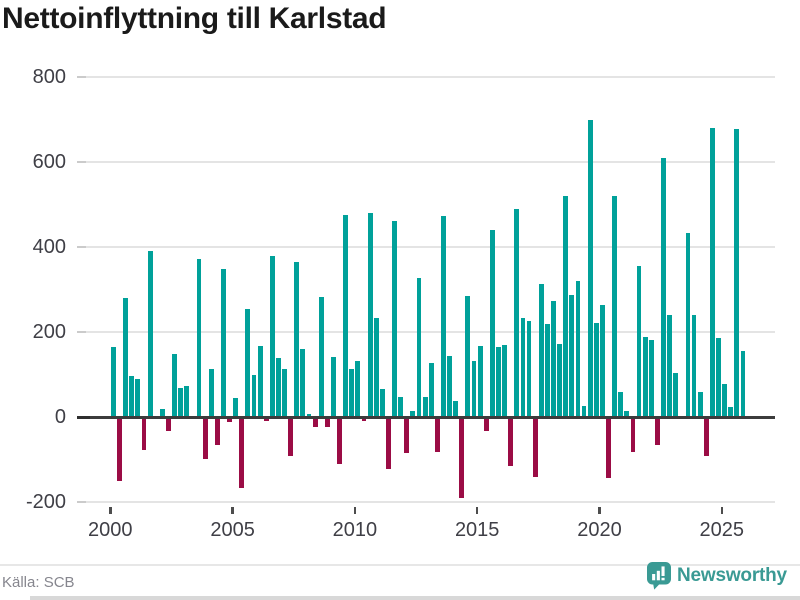 The image size is (800, 600). What do you see at coordinates (415, 598) in the screenshot?
I see `bottom-accent-bar` at bounding box center [415, 598].